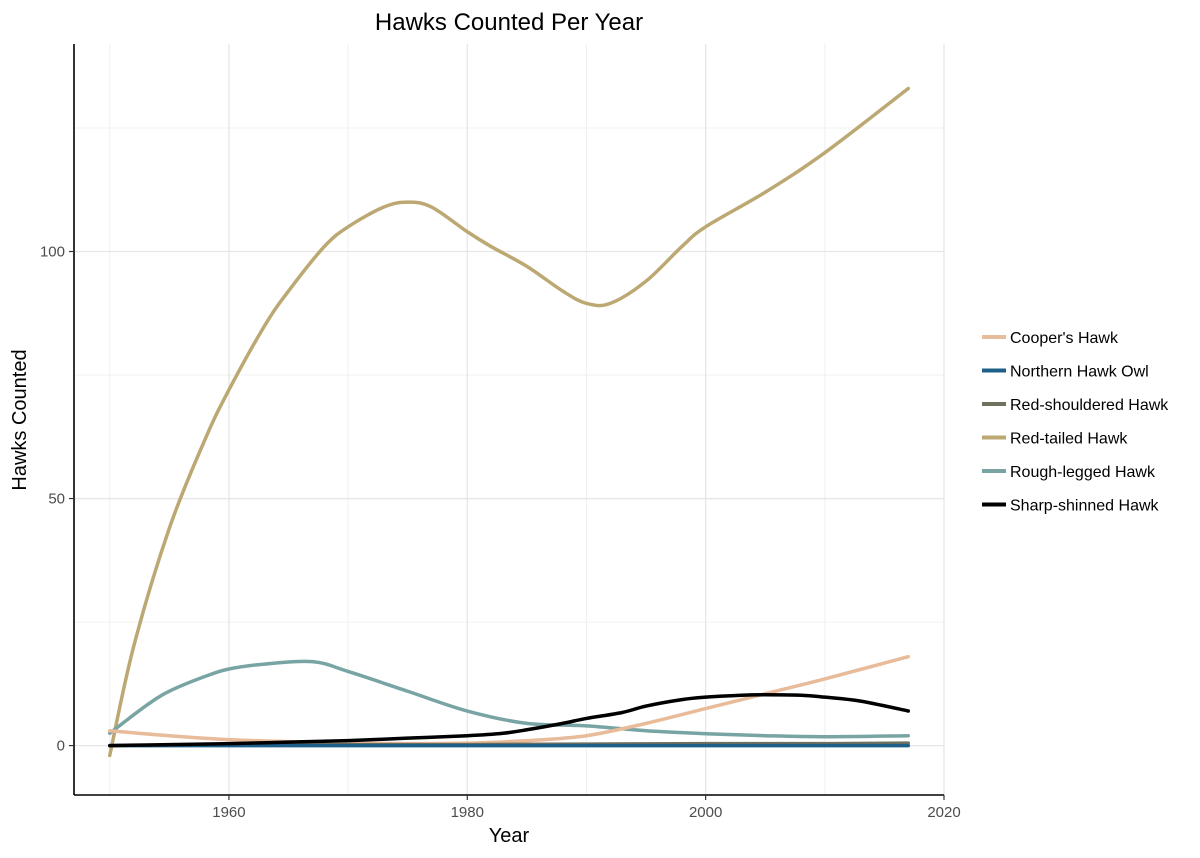  Describe the element at coordinates (52, 252) in the screenshot. I see `y-tick-label: 100` at that location.